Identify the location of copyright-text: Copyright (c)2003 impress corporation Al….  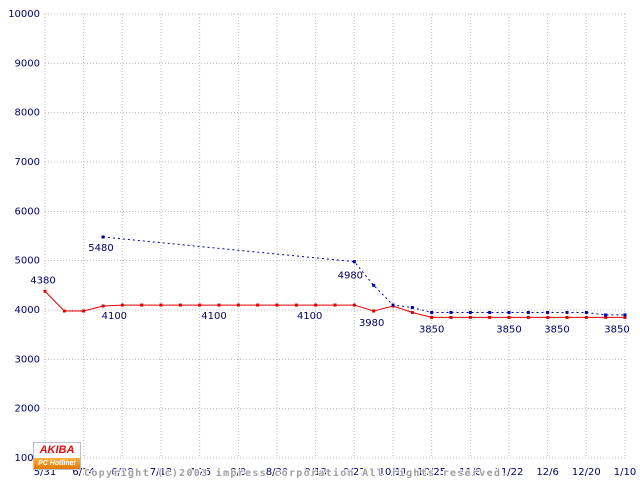
(296, 473).